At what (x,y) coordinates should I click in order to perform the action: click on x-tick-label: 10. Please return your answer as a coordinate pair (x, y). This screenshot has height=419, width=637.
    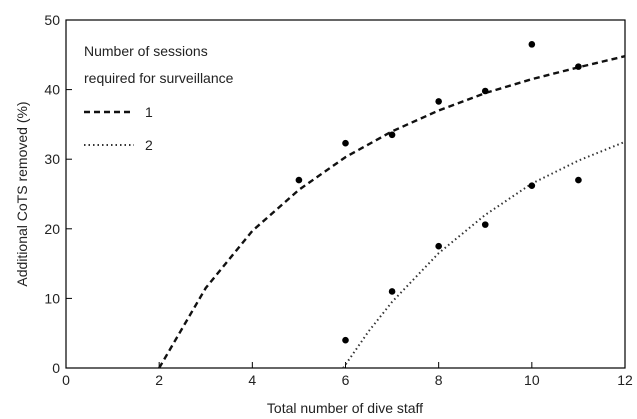
    Looking at the image, I should click on (532, 380).